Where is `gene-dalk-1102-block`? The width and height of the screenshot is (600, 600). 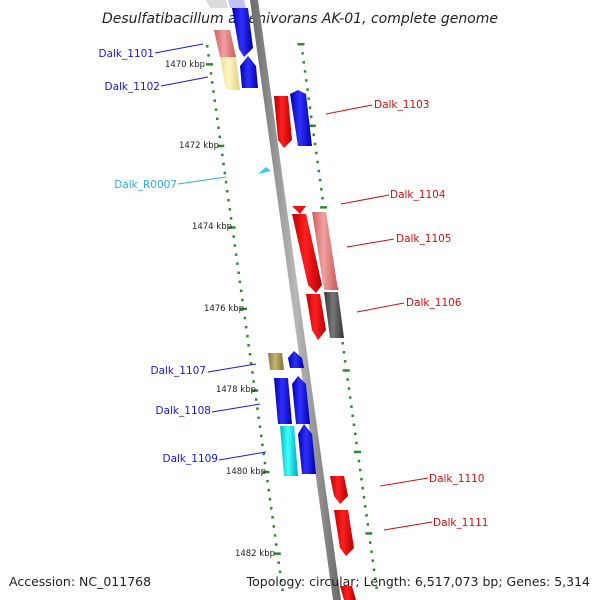 gene-dalk-1102-block is located at coordinates (230, 73).